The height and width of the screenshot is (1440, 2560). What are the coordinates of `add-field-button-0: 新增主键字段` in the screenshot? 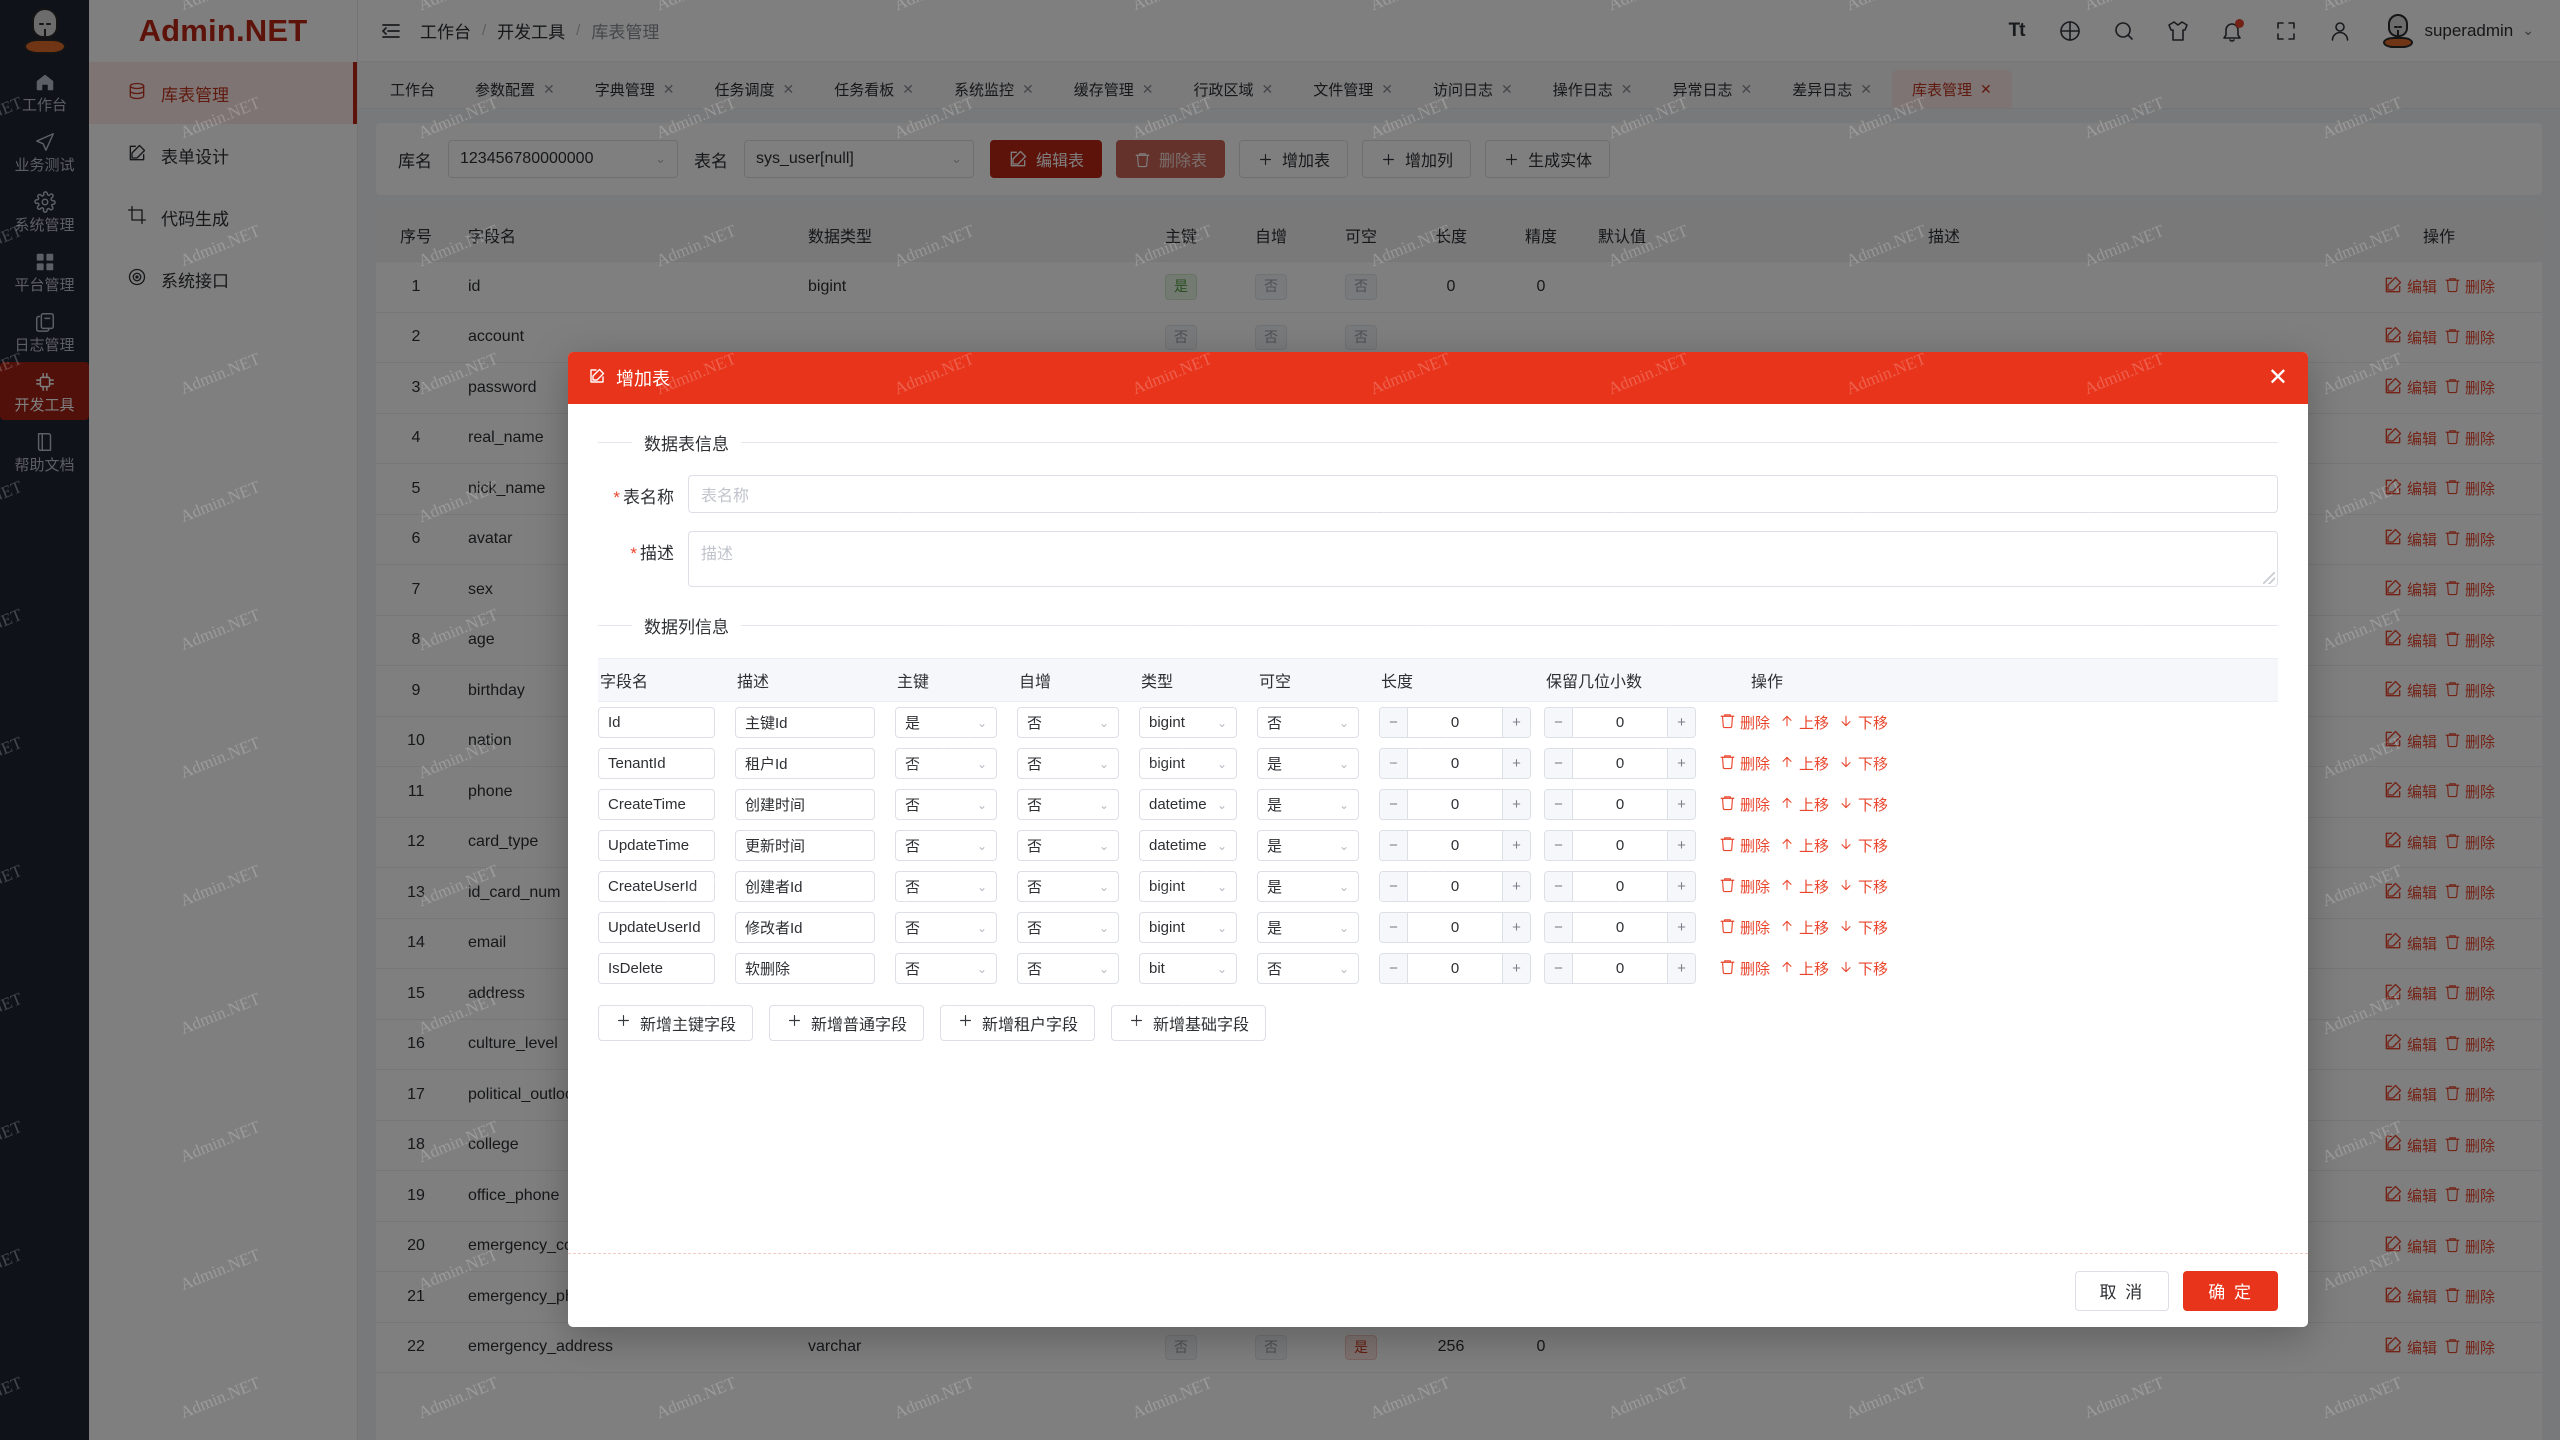 It's located at (676, 1023).